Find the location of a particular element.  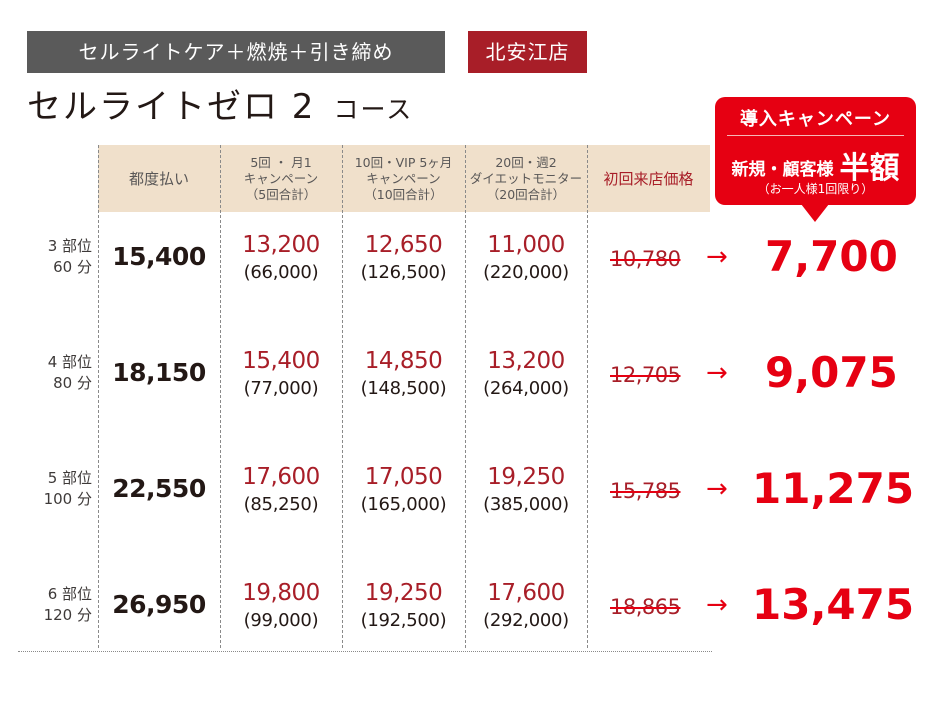

first-visit-new-price: 11,275 is located at coordinates (833, 488).